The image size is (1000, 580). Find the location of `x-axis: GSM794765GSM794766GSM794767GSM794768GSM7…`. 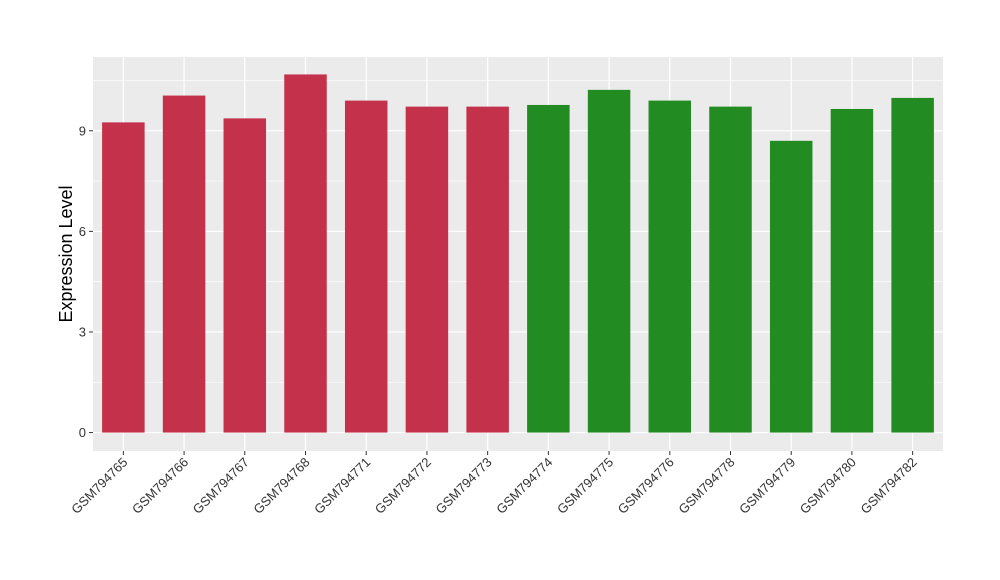

x-axis: GSM794765GSM794766GSM794767GSM794768GSM7… is located at coordinates (494, 484).